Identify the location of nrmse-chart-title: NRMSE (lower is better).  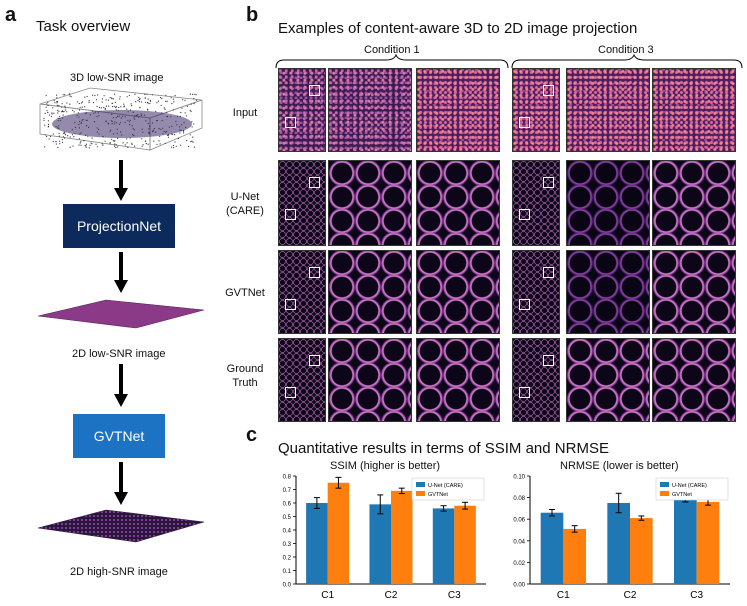
(619, 466).